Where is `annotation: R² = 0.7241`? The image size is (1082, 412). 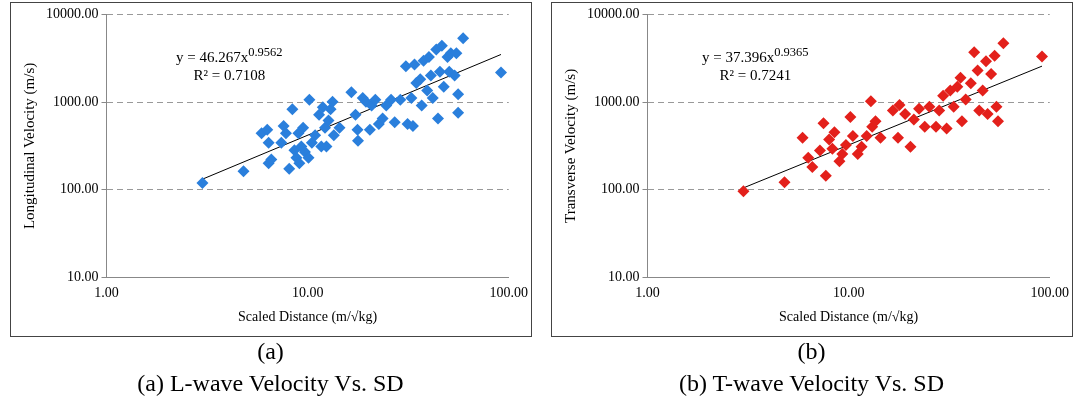 annotation: R² = 0.7241 is located at coordinates (755, 75).